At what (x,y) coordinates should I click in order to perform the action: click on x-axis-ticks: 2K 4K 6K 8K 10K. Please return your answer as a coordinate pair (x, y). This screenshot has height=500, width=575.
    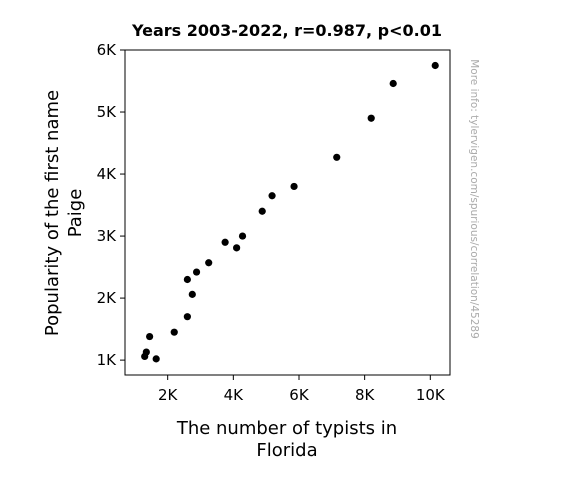
    Looking at the image, I should click on (302, 389).